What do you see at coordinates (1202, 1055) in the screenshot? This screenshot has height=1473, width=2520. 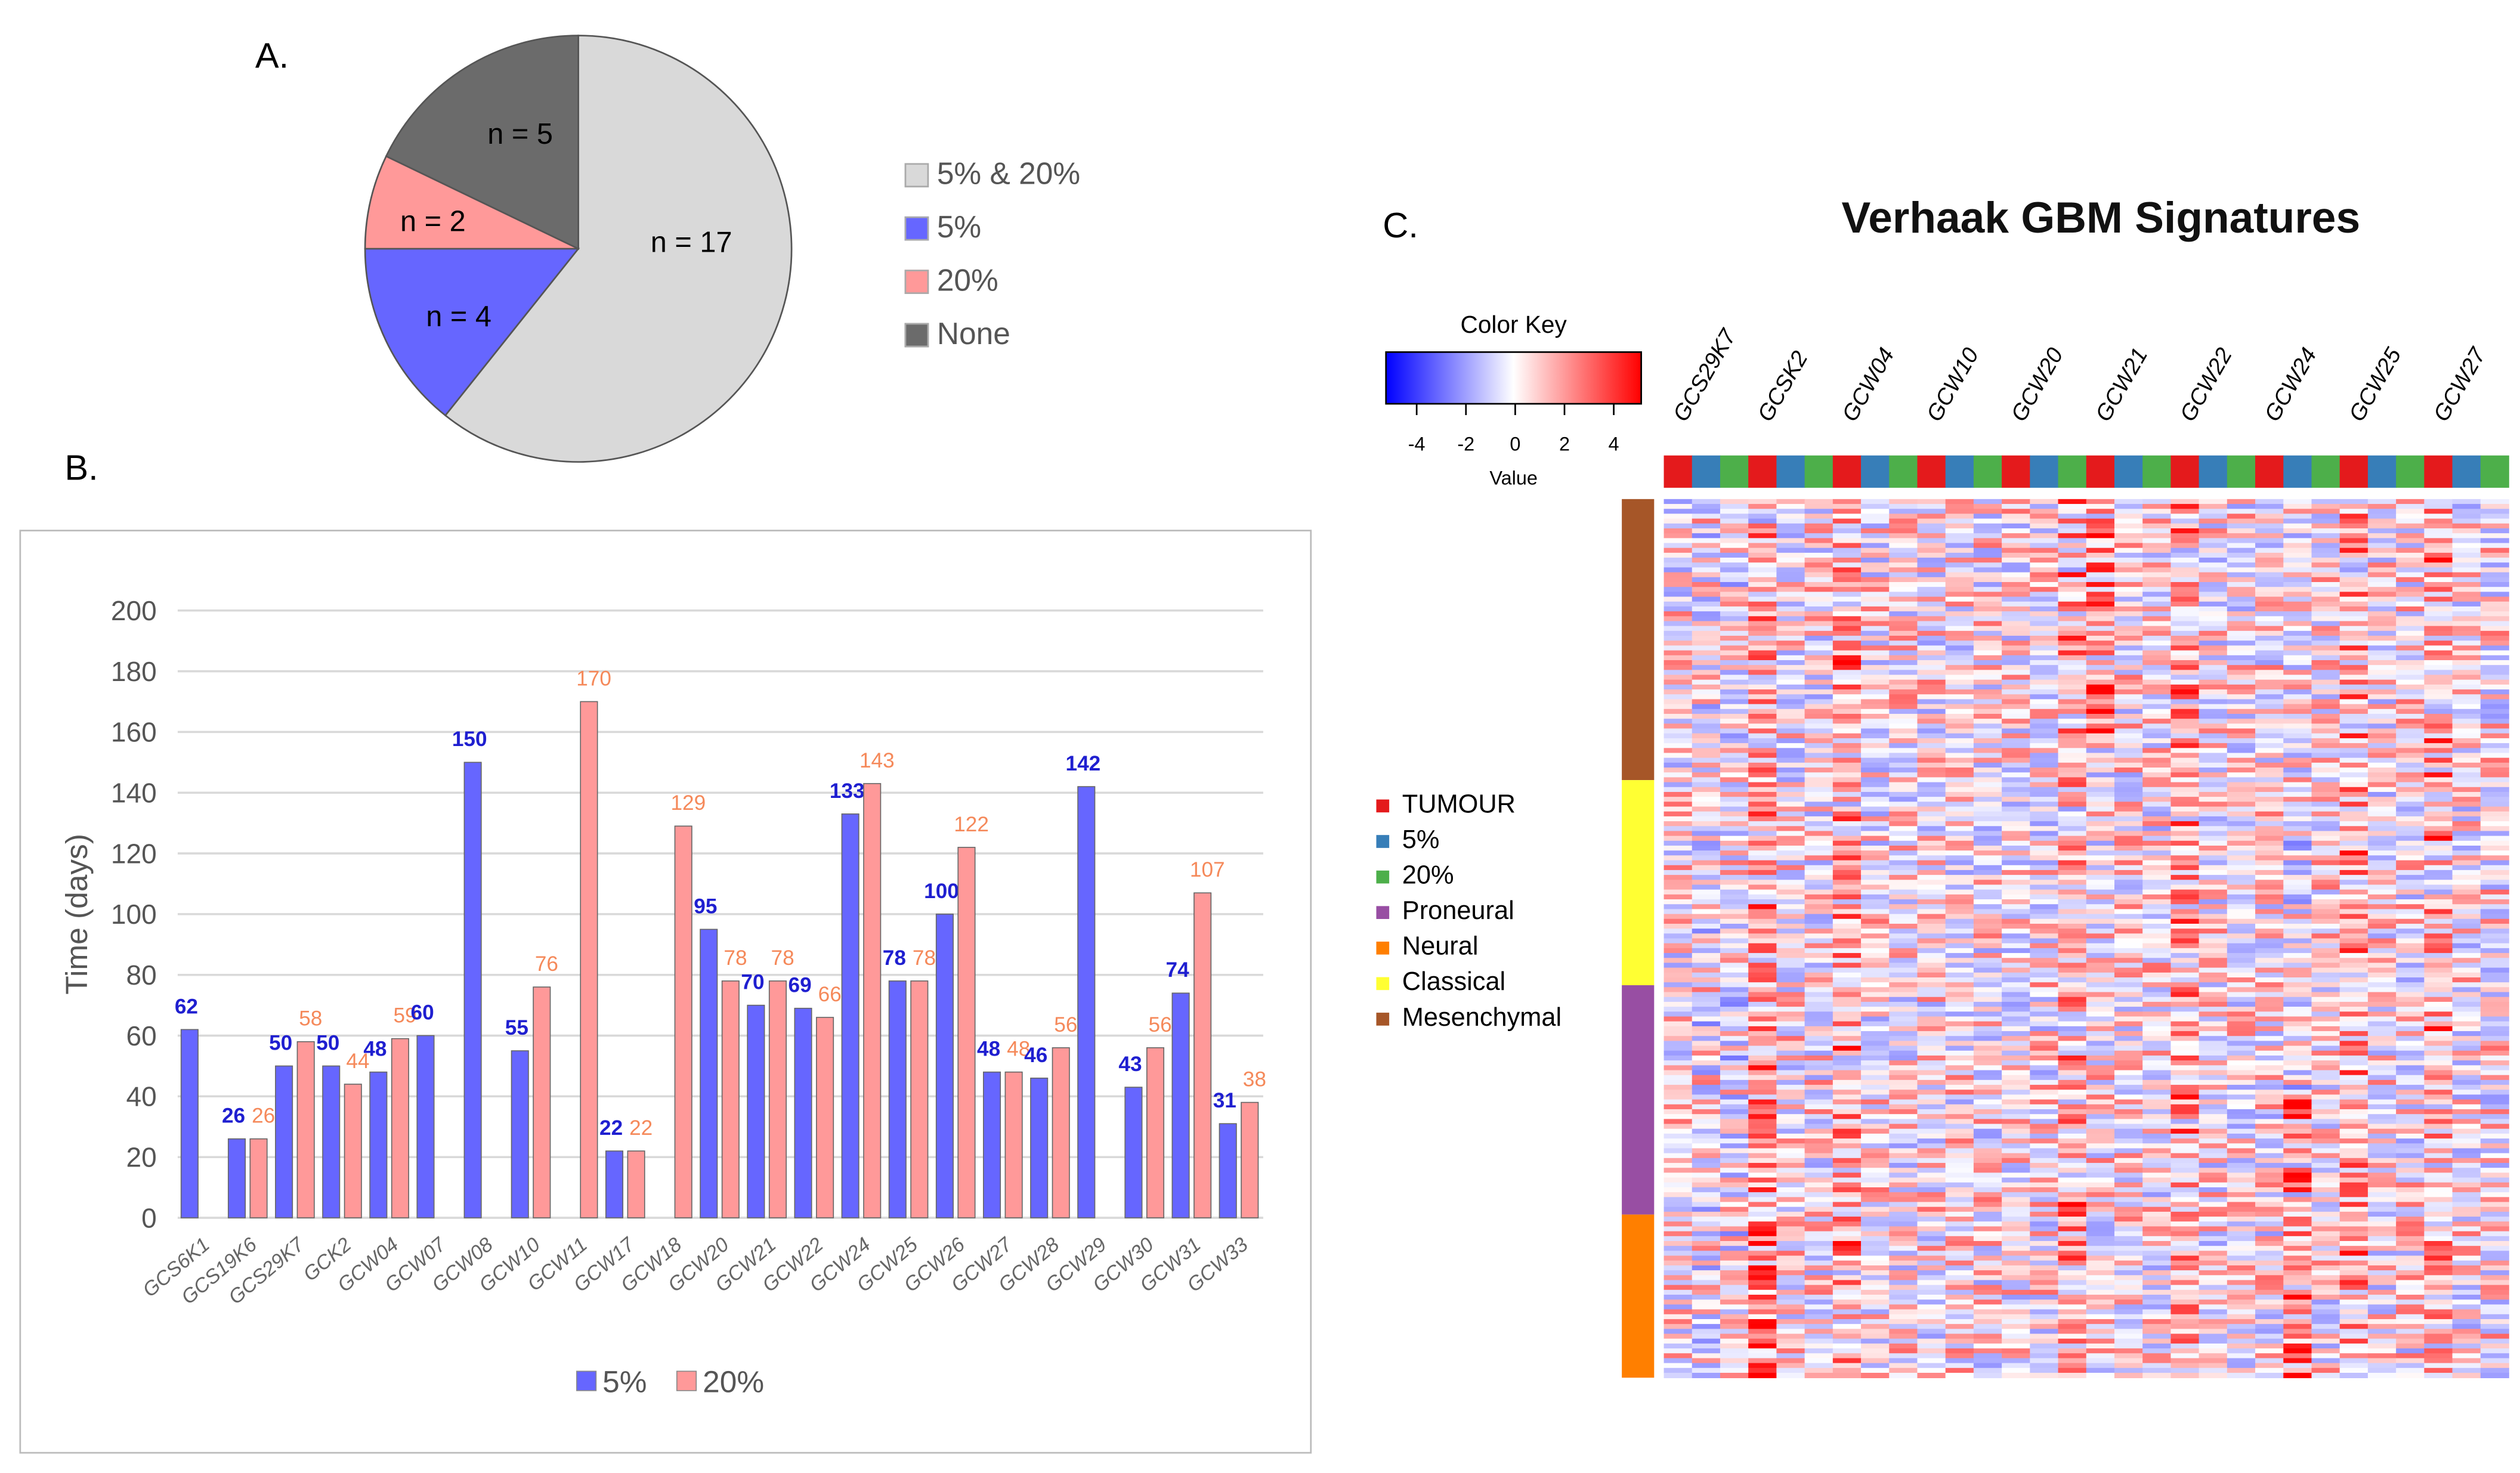 I see `bar-20pct` at bounding box center [1202, 1055].